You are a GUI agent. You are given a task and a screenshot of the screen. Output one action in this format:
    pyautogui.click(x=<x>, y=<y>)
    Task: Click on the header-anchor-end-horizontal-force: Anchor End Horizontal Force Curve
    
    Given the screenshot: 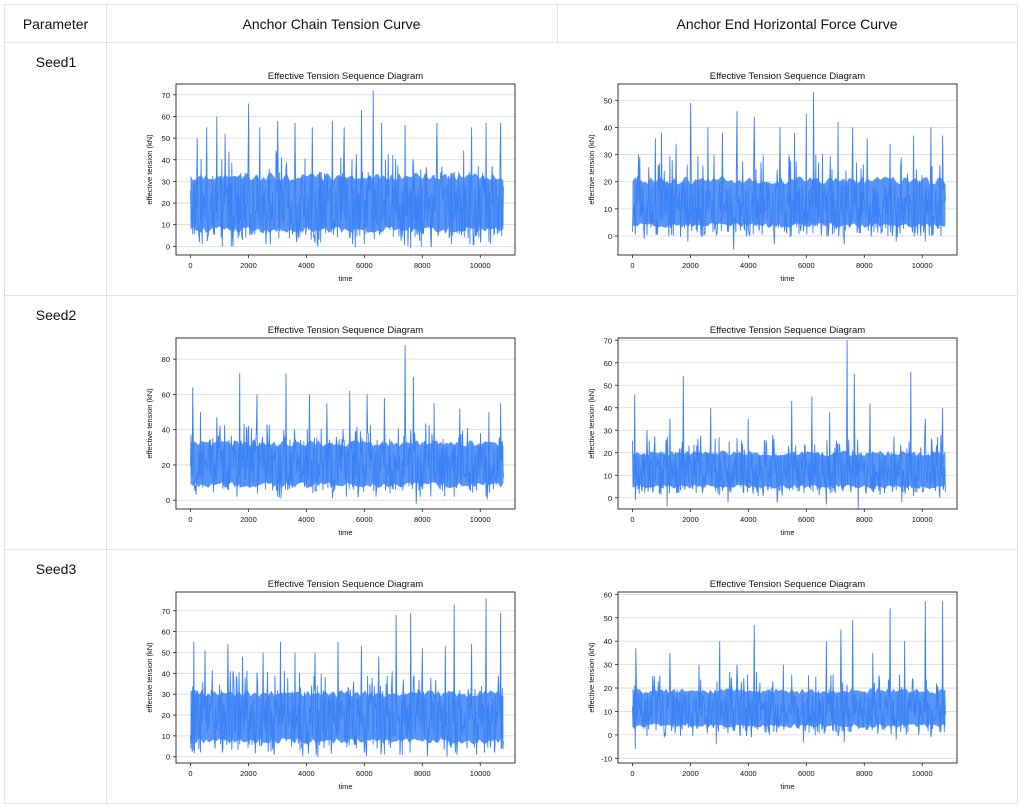 What is the action you would take?
    pyautogui.click(x=787, y=23)
    